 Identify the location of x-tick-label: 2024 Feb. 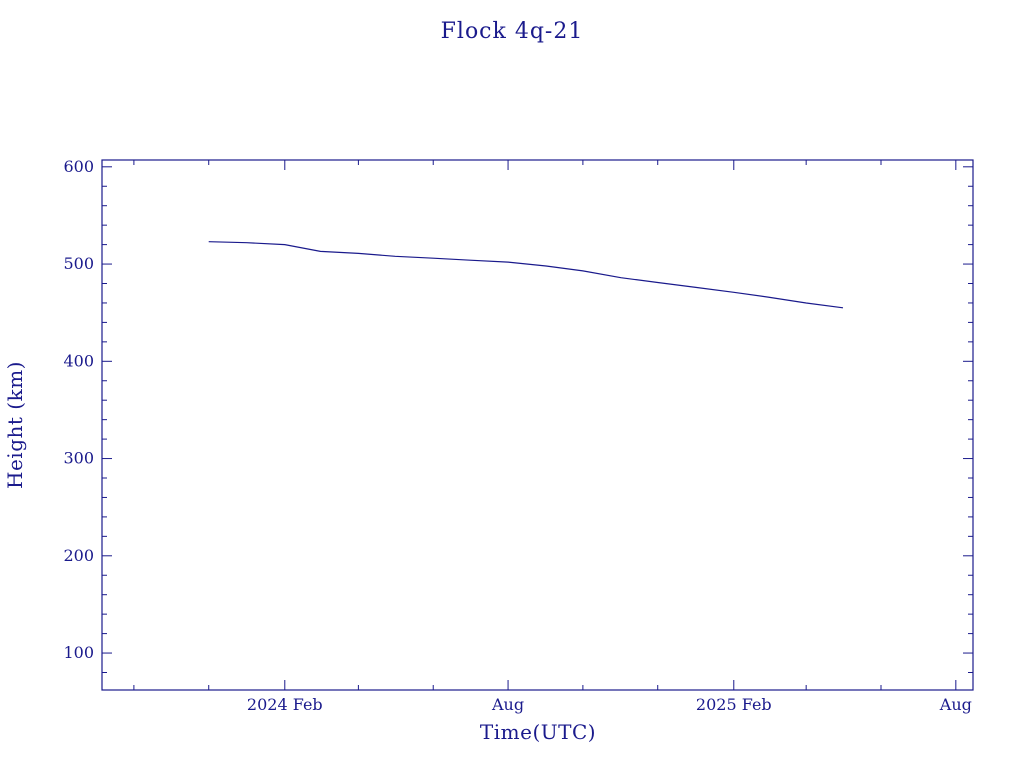
(285, 704).